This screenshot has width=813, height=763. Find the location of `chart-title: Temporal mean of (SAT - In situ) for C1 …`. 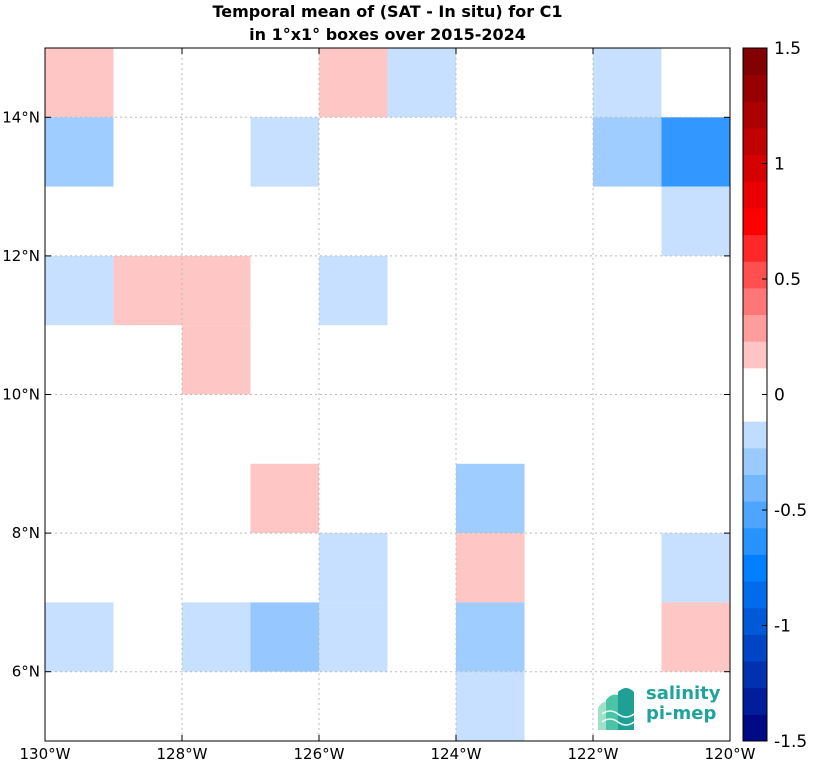

chart-title: Temporal mean of (SAT - In situ) for C1 … is located at coordinates (387, 23).